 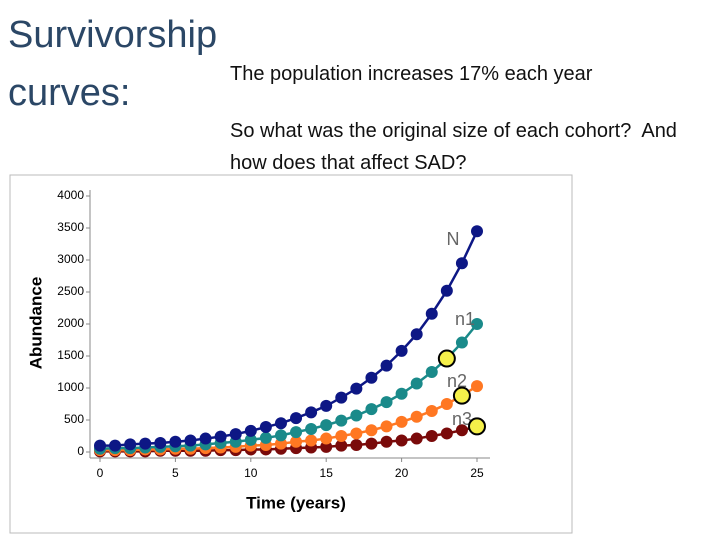 What do you see at coordinates (70, 355) in the screenshot?
I see `y-tick-label: 1500` at bounding box center [70, 355].